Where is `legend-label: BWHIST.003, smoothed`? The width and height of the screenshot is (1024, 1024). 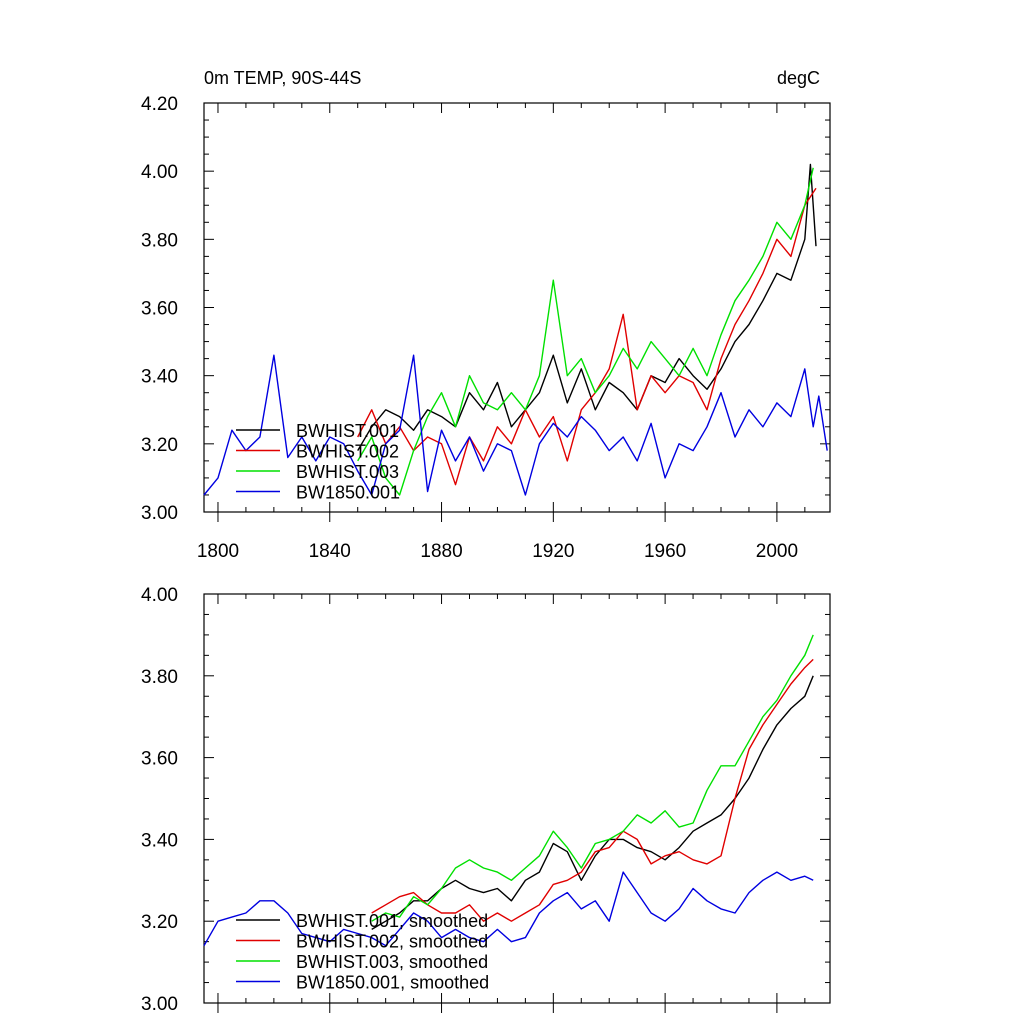
legend-label: BWHIST.003, smoothed is located at coordinates (392, 962).